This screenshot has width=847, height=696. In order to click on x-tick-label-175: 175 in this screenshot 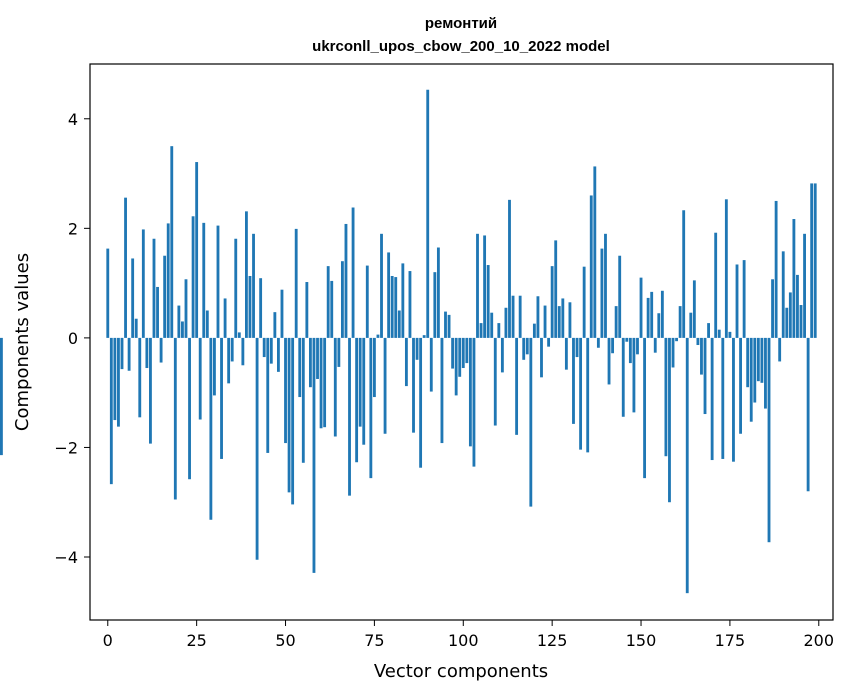, I will do `click(730, 640)`.